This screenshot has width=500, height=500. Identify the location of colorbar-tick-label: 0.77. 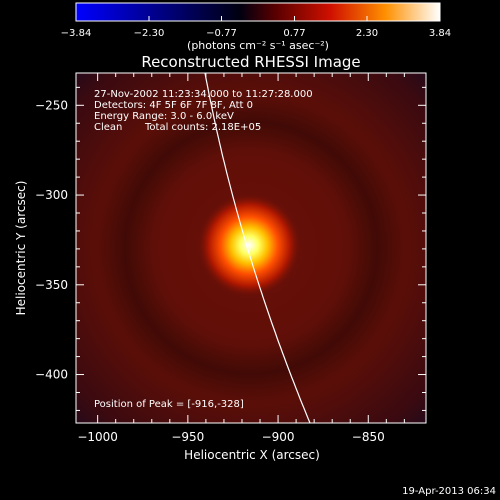
(294, 33).